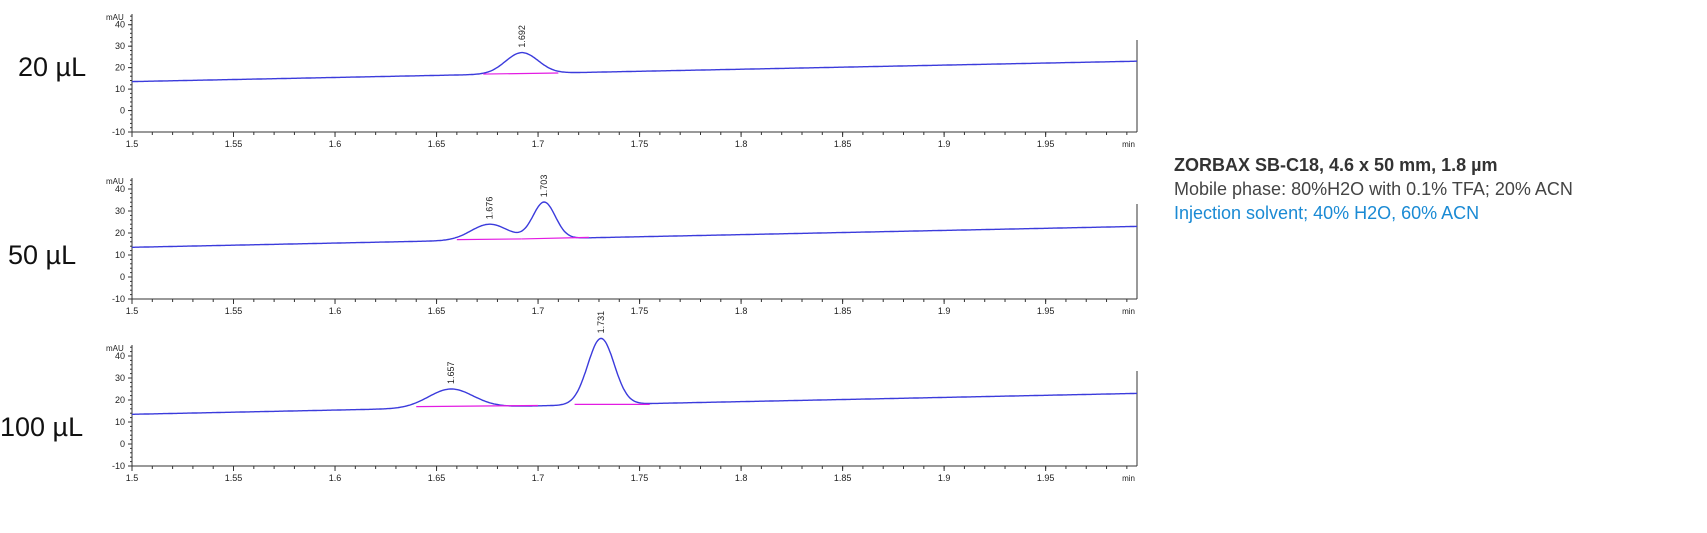  I want to click on column-spec: ZORBAX SB-C18, 4.6 x 50 mm, 1.8 µm, so click(1336, 165).